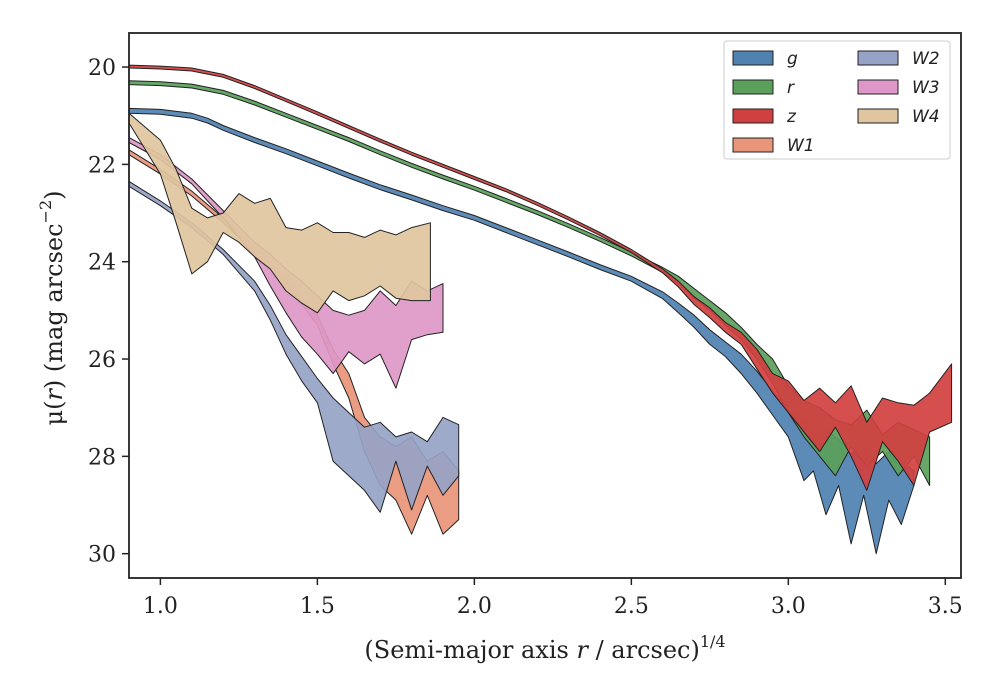 The height and width of the screenshot is (700, 1000). I want to click on x-tick-label: 1.0, so click(160, 606).